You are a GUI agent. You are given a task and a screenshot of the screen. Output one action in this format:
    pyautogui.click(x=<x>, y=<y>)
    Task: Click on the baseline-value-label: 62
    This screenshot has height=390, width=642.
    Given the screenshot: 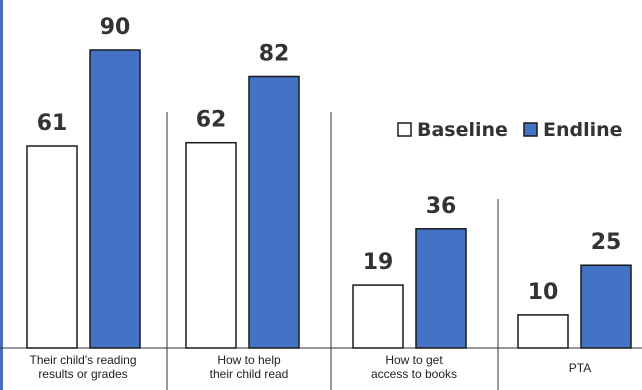 What is the action you would take?
    pyautogui.click(x=211, y=120)
    